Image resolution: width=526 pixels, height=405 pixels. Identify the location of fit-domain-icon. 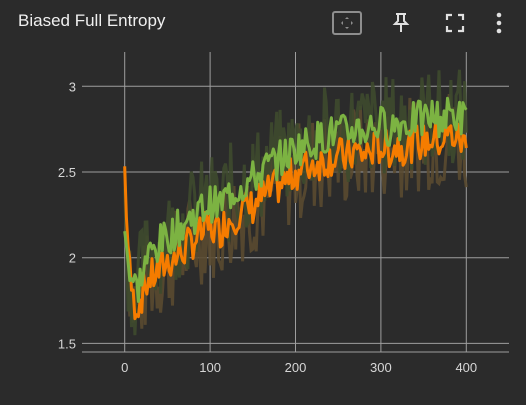
(347, 23).